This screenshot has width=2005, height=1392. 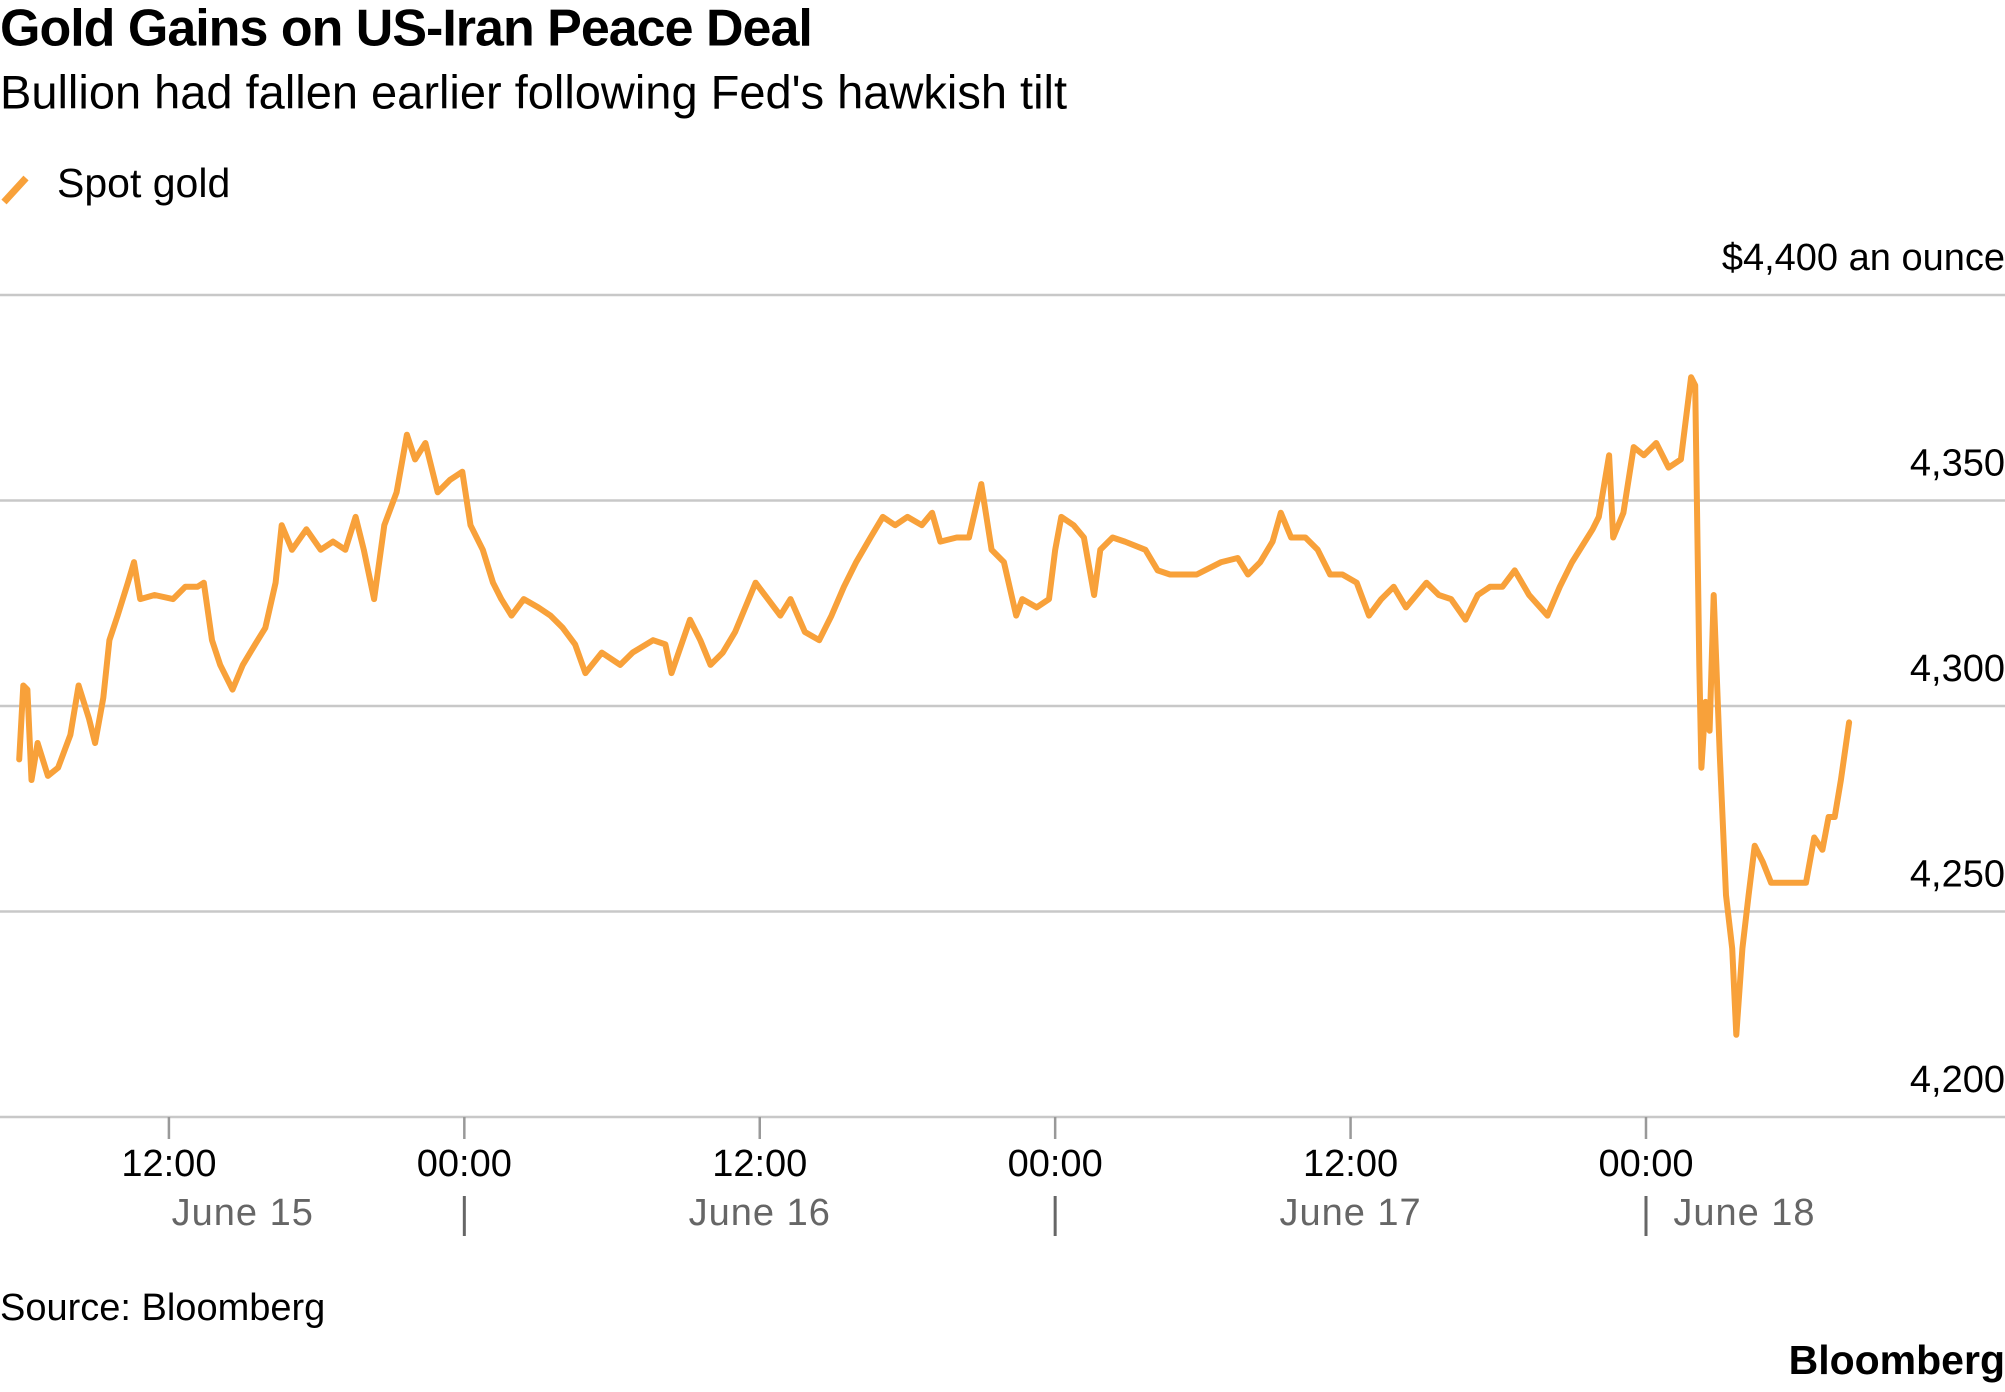 What do you see at coordinates (1863, 258) in the screenshot?
I see `y-tick-label: $4,400 an ounce` at bounding box center [1863, 258].